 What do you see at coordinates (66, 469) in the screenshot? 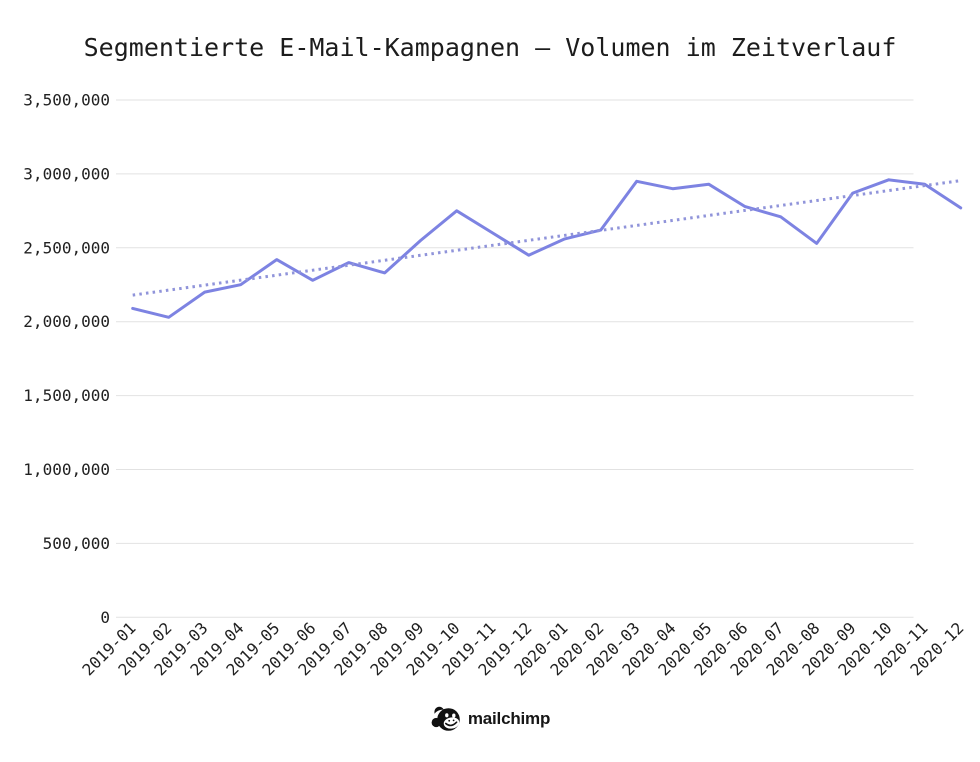
I see `y-tick-label: 1,000,000` at bounding box center [66, 469].